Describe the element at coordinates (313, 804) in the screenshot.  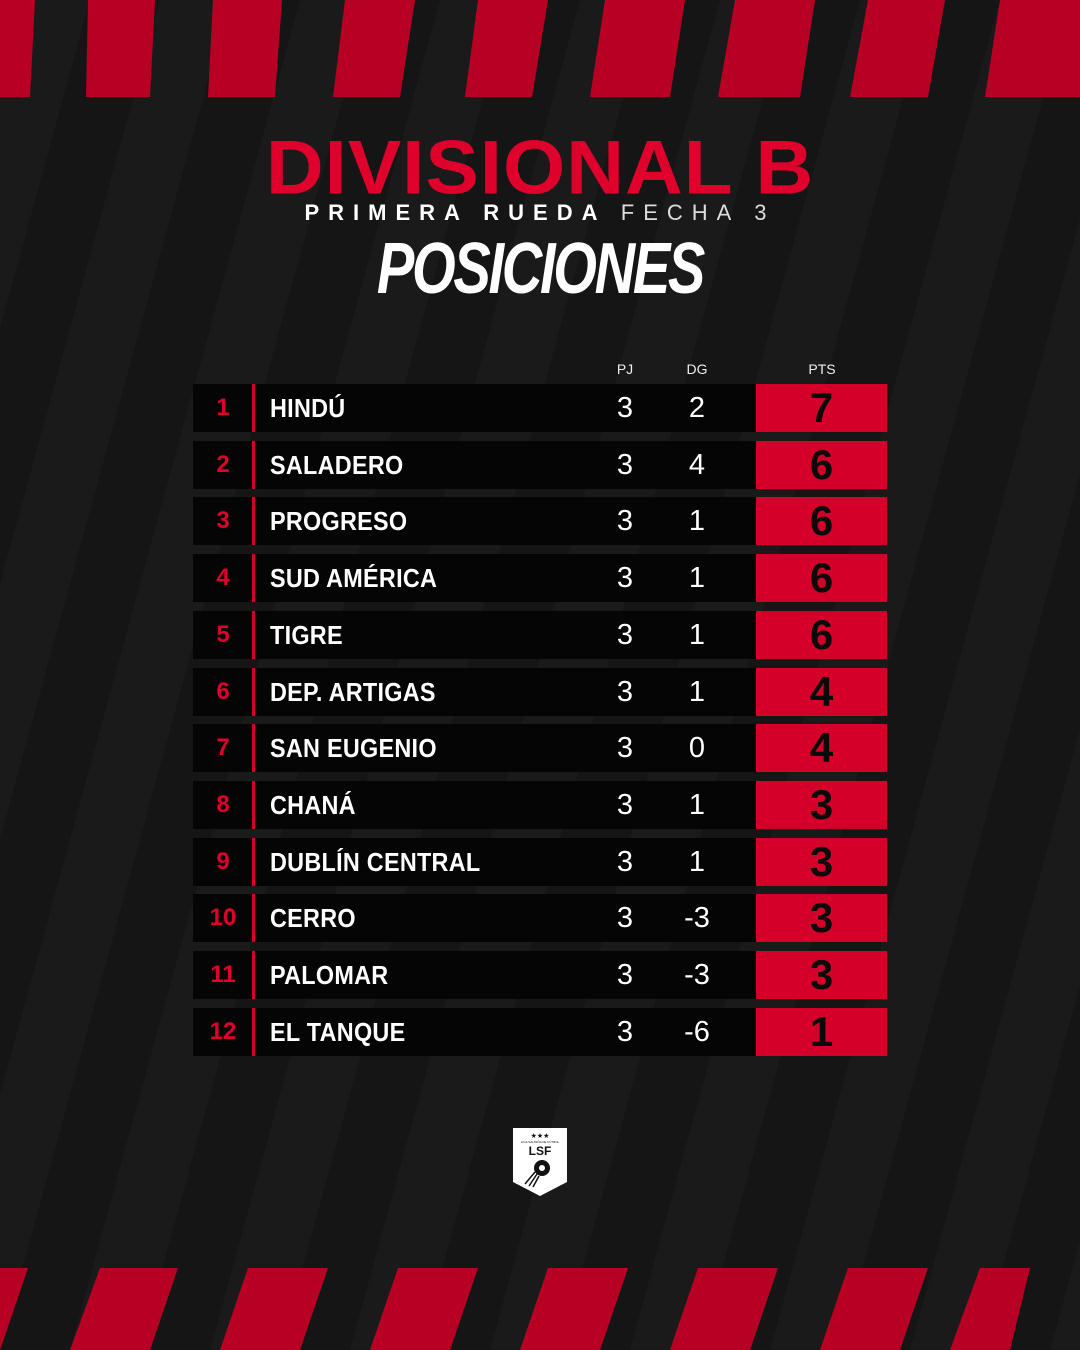
I see `team-name: CHANÁ` at that location.